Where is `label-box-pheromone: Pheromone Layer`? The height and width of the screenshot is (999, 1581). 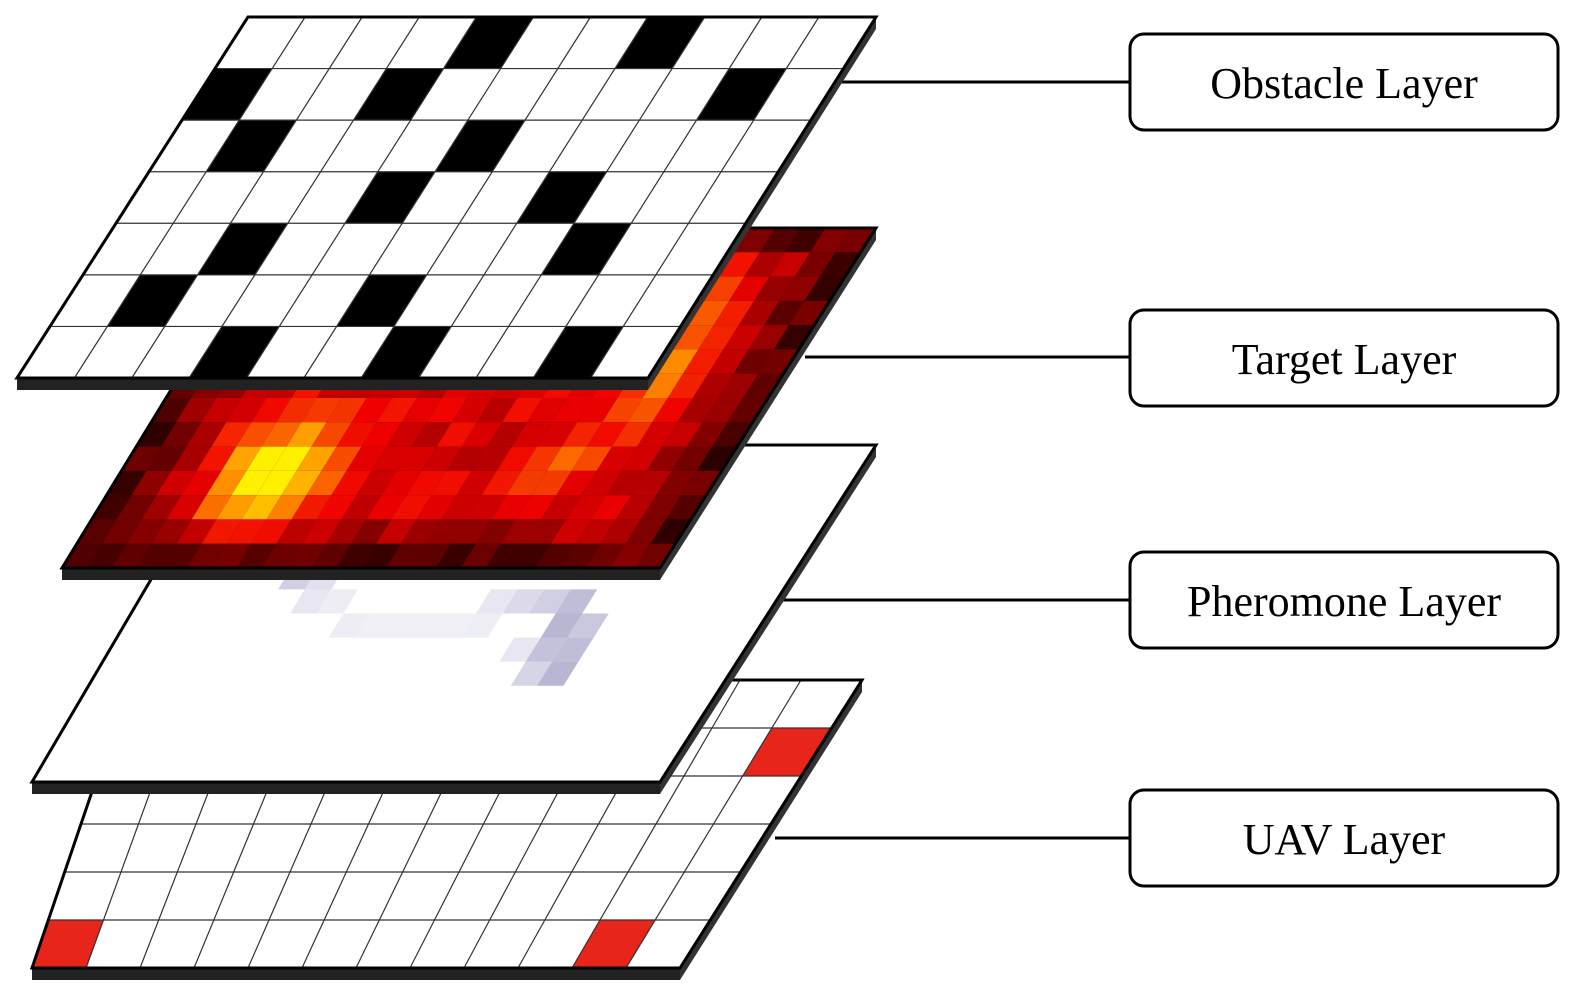 label-box-pheromone: Pheromone Layer is located at coordinates (1344, 600).